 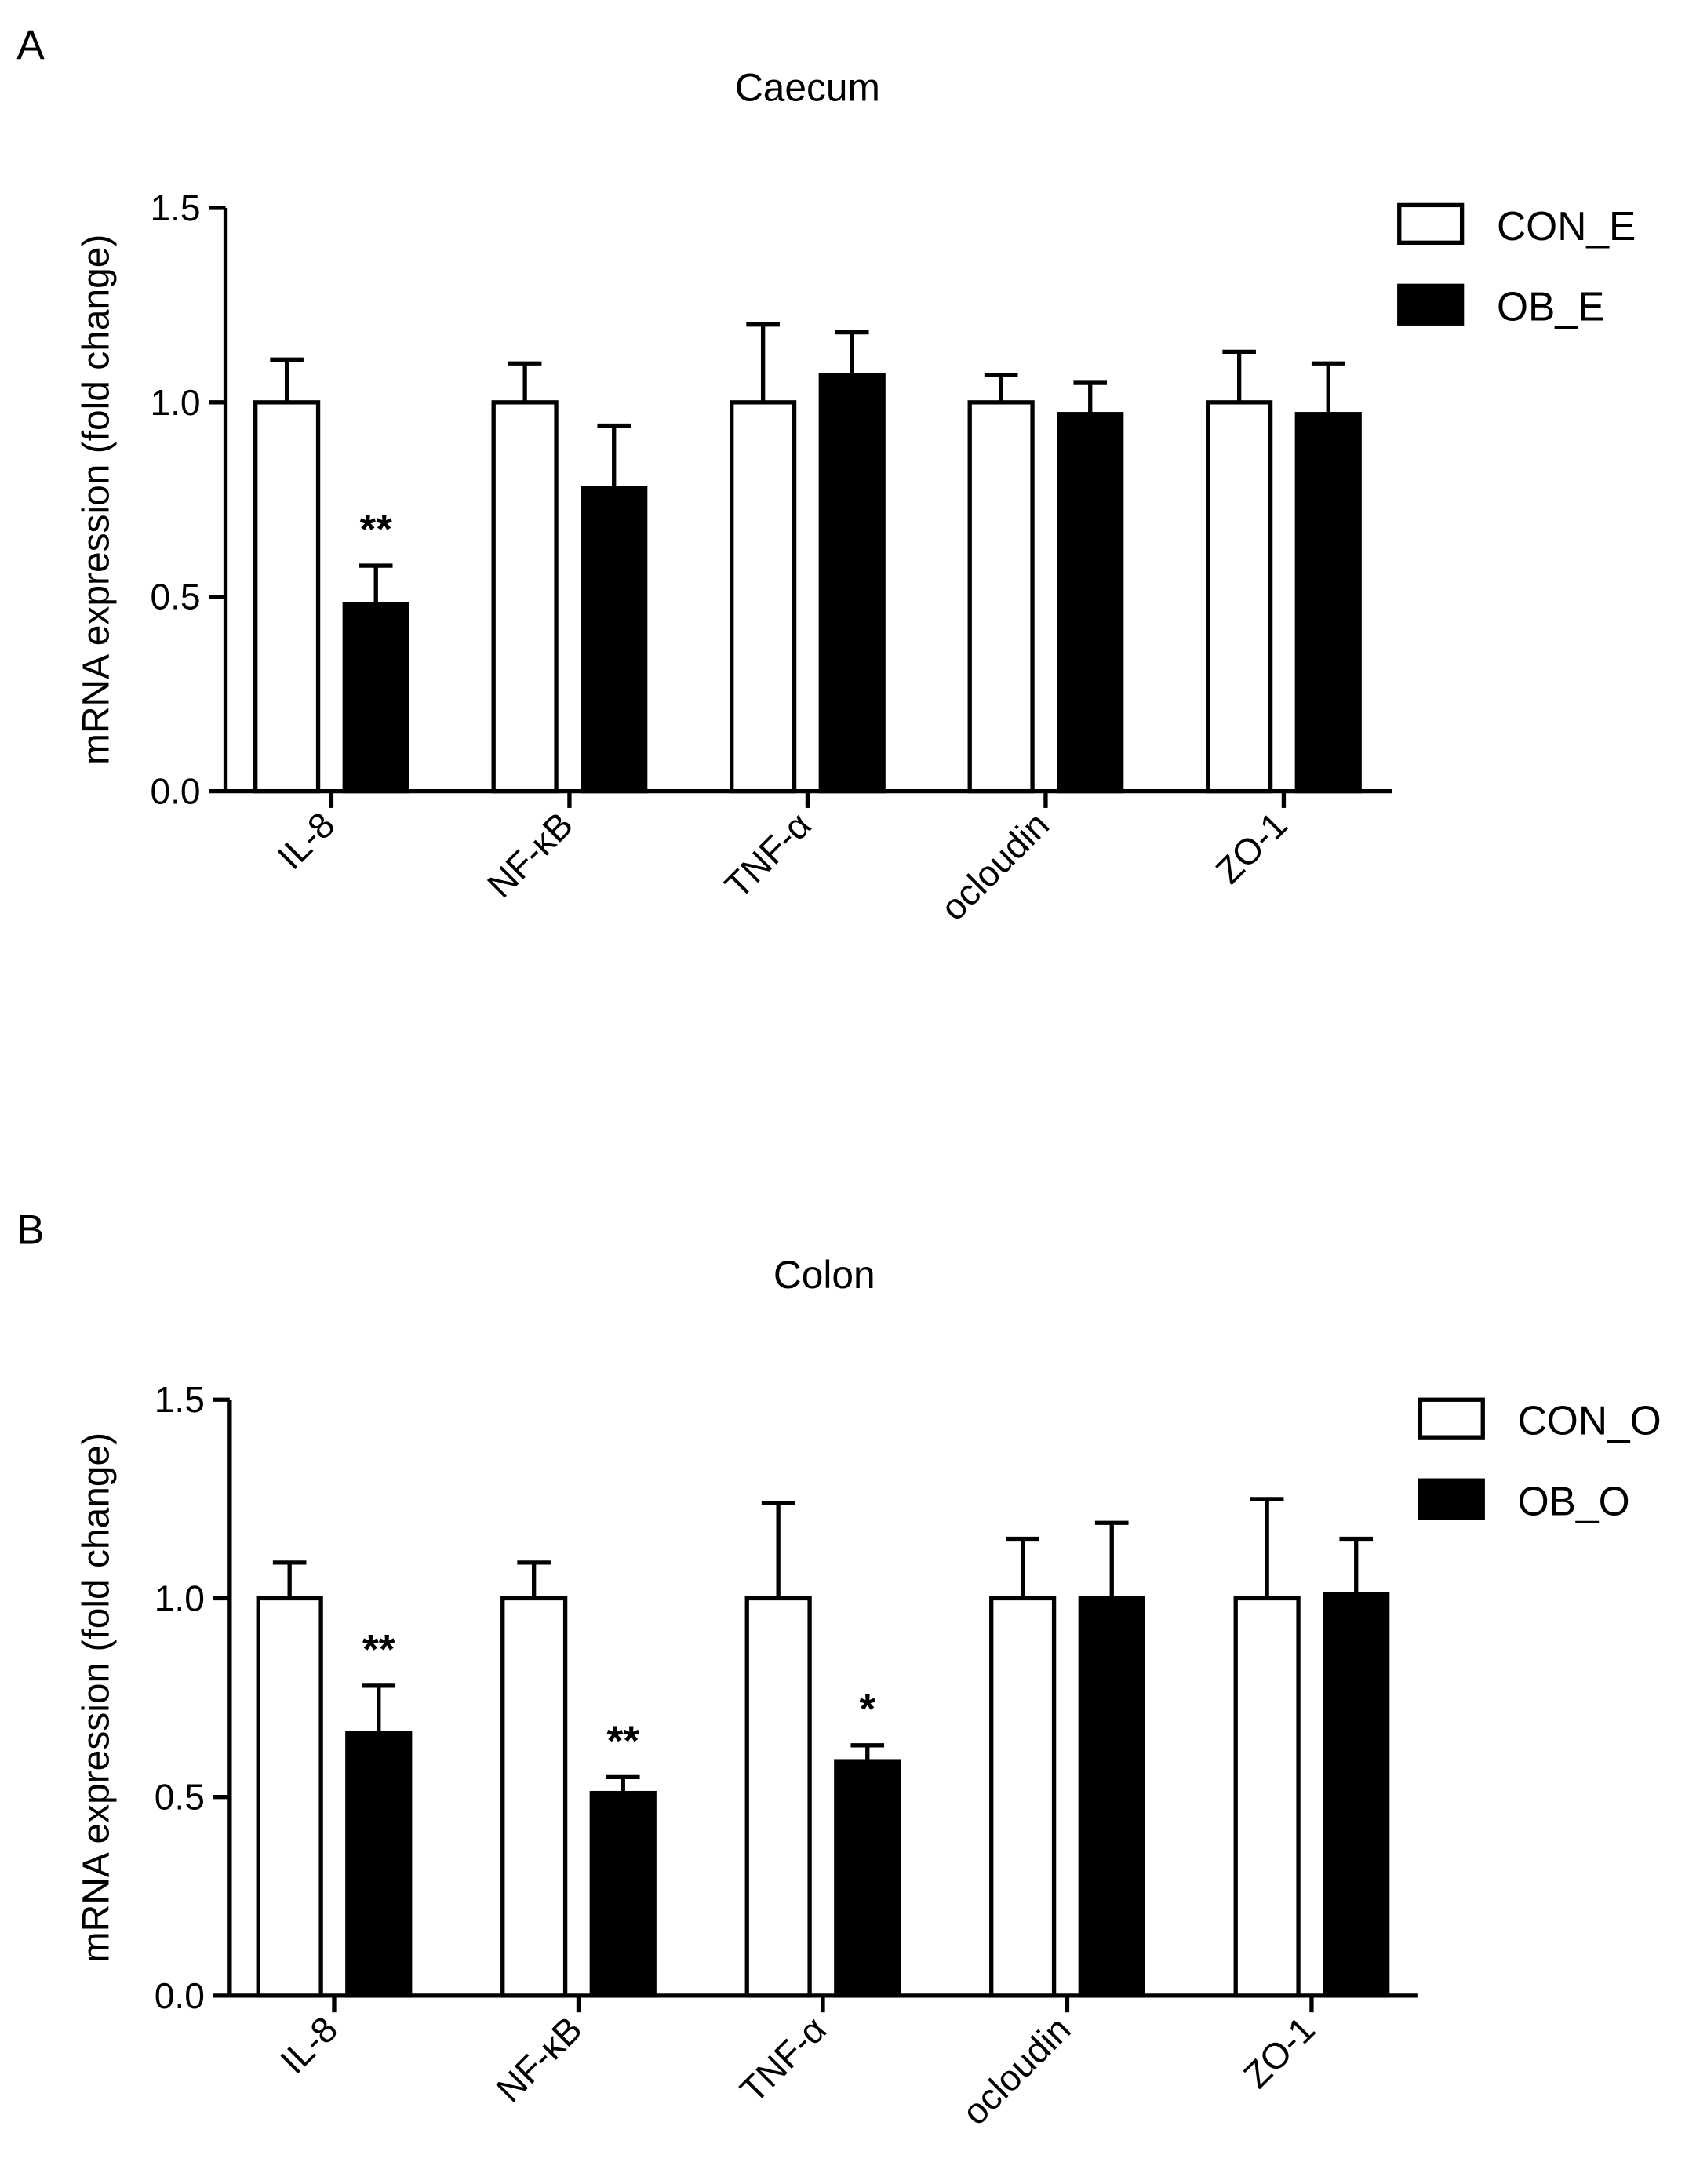 What do you see at coordinates (30, 1230) in the screenshot?
I see `panel-label: B` at bounding box center [30, 1230].